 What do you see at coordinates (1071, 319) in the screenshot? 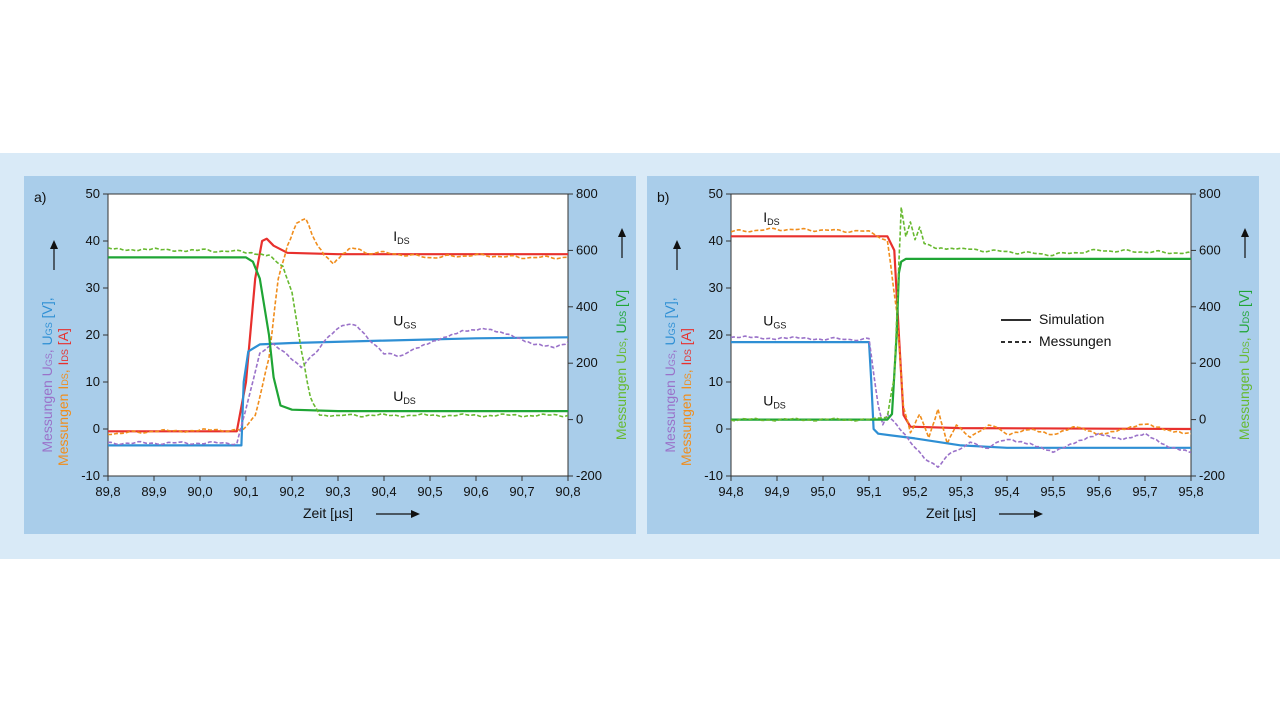
I see `legend-label: Simulation` at bounding box center [1071, 319].